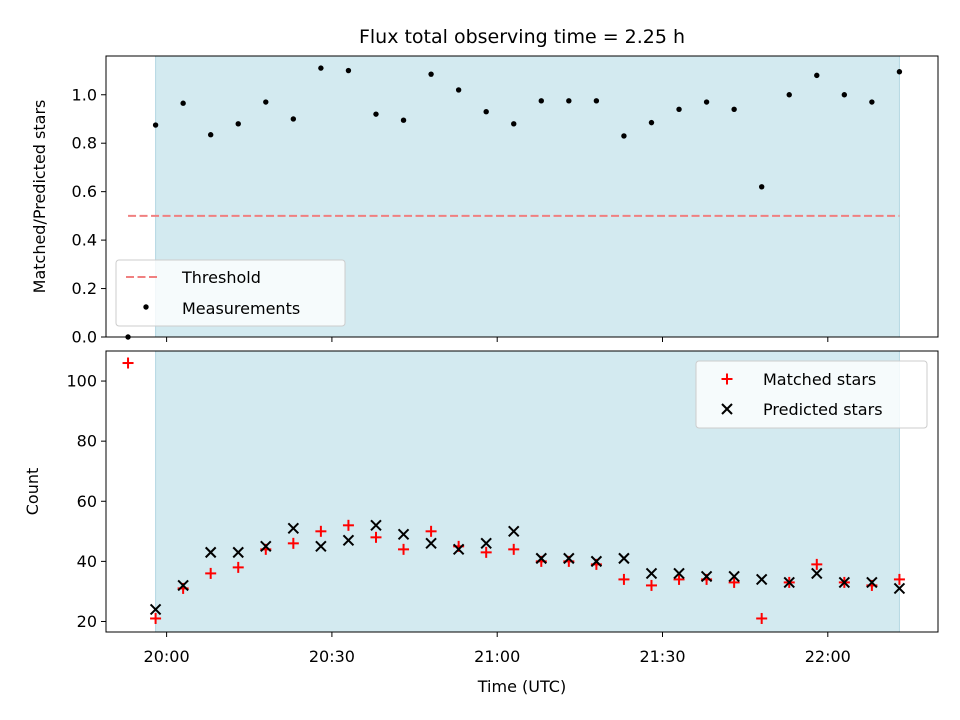  I want to click on top-legend: Threshold Measurements, so click(230, 293).